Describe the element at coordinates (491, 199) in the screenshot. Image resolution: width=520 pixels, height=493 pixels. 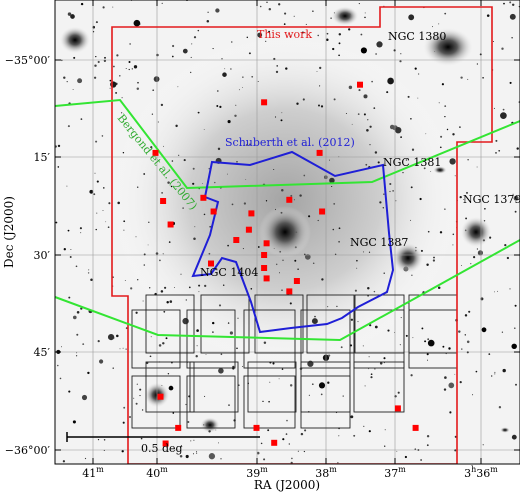
I see `ngc1379-label: NGC 1379` at that location.